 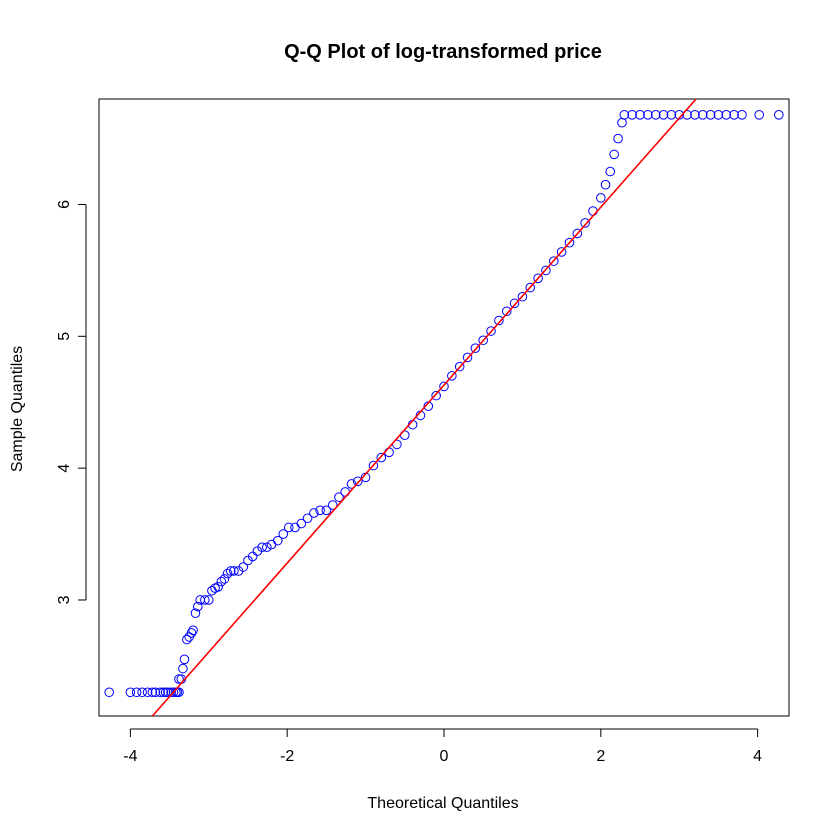 I want to click on x-tick-label: 2, so click(x=600, y=756).